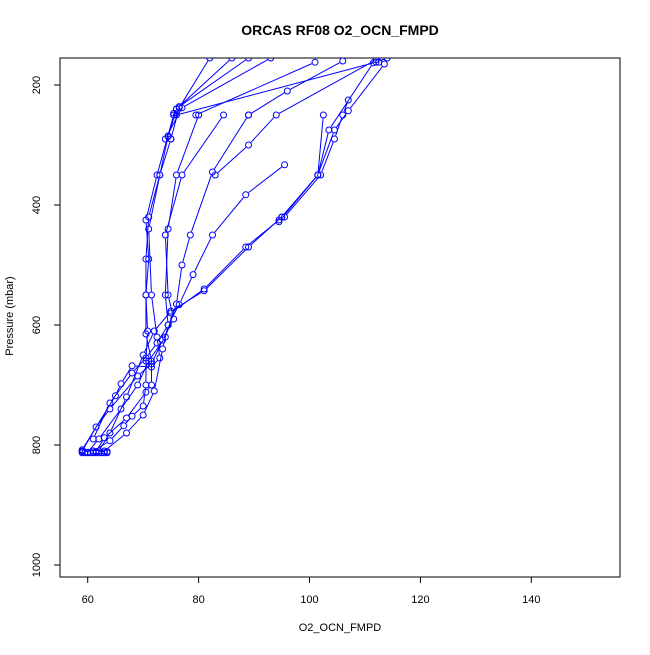  Describe the element at coordinates (340, 628) in the screenshot. I see `x-axis-label: O2_OCN_FMPD` at that location.